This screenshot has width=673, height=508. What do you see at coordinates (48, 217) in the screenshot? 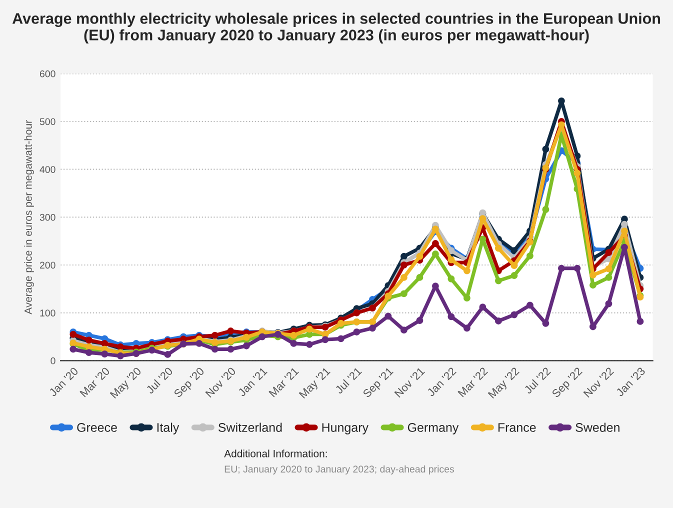
I see `y-tick-label: 300` at bounding box center [48, 217].